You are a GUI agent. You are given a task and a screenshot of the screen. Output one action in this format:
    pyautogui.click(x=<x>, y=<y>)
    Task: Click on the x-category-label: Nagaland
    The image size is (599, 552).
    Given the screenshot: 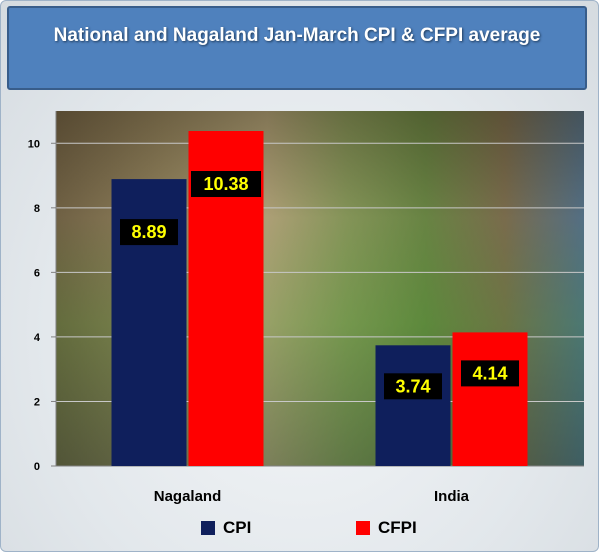 What is the action you would take?
    pyautogui.click(x=188, y=496)
    